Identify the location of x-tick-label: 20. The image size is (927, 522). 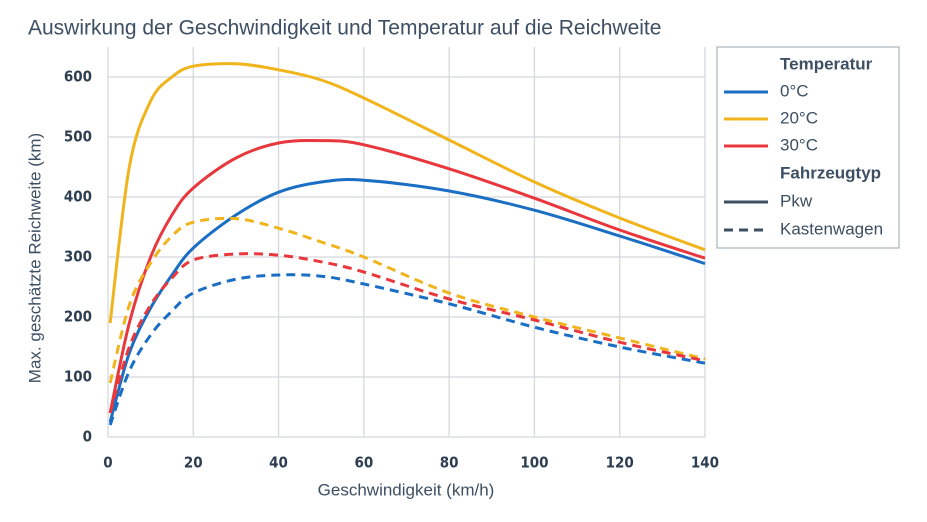
(193, 463).